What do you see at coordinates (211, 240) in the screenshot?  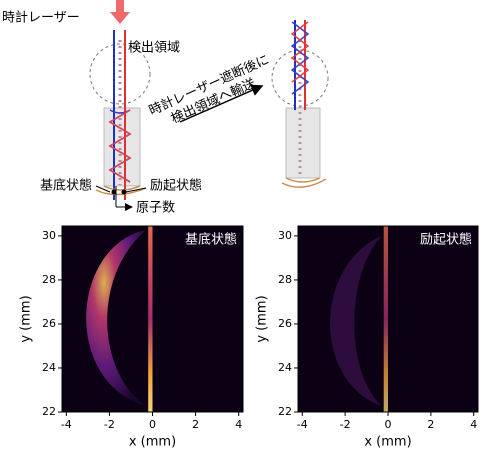 I see `panel-label: 基底状態` at bounding box center [211, 240].